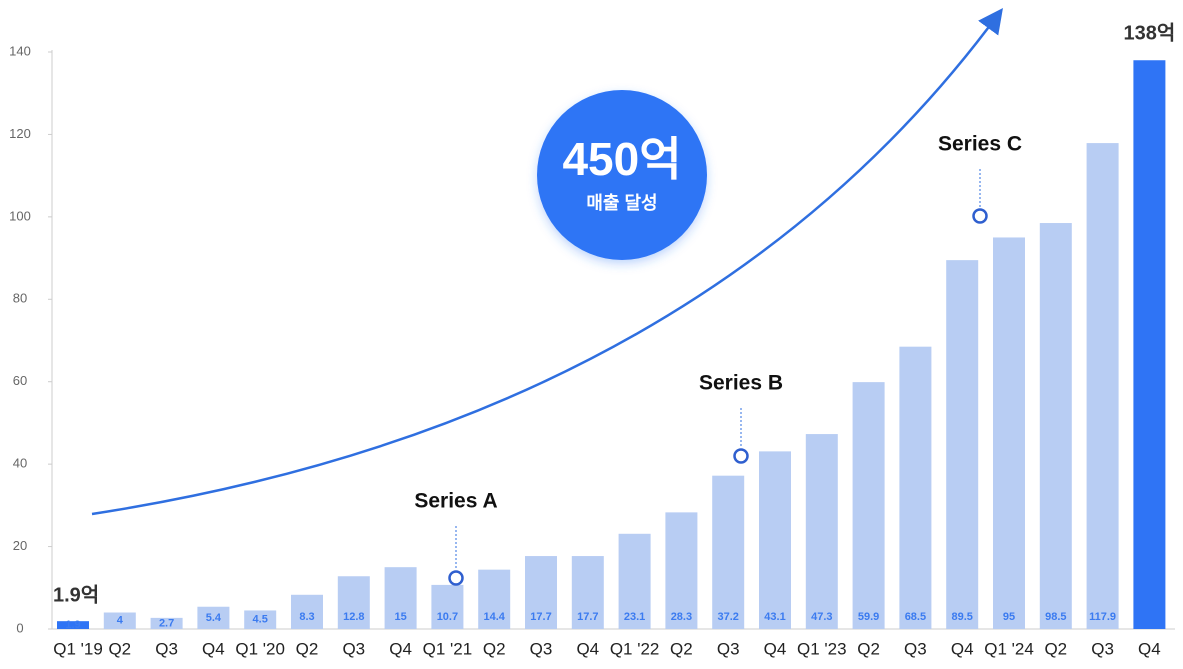 The image size is (1183, 669). I want to click on y-tick-label: 140, so click(20, 50).